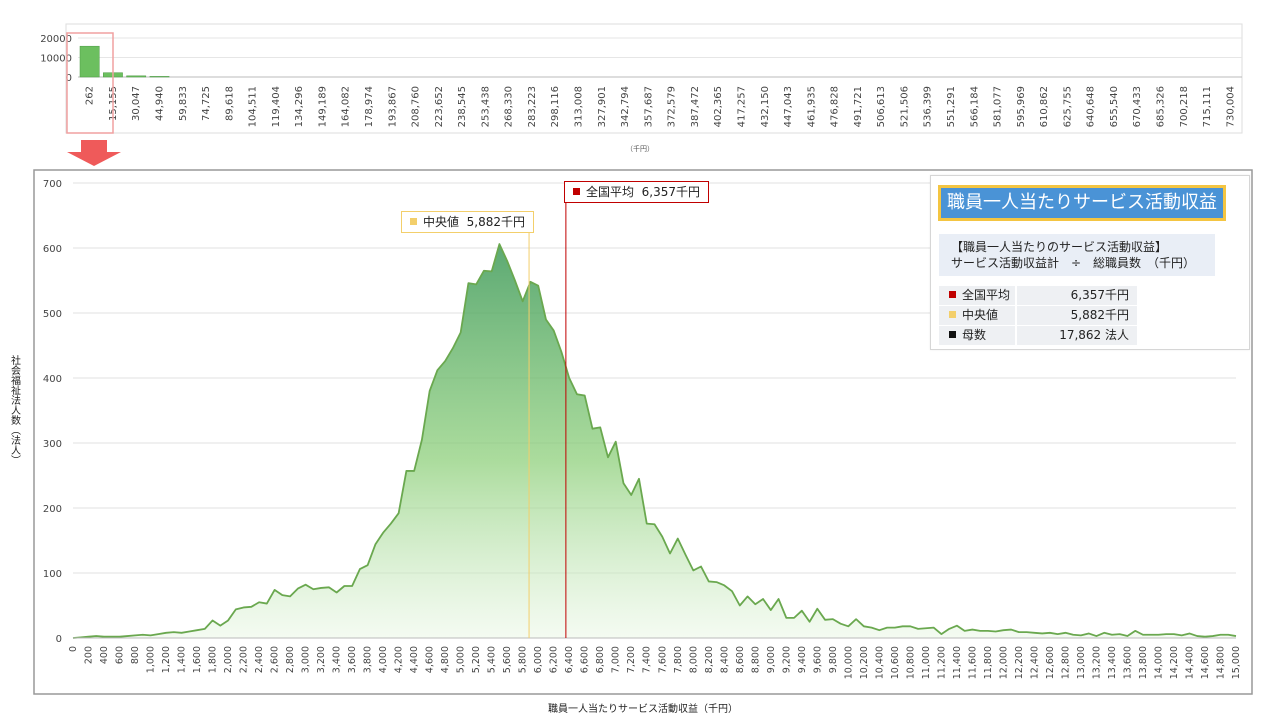 Image resolution: width=1280 pixels, height=720 pixels. Describe the element at coordinates (290, 659) in the screenshot. I see `main-x-tick-label: 2,800` at that location.